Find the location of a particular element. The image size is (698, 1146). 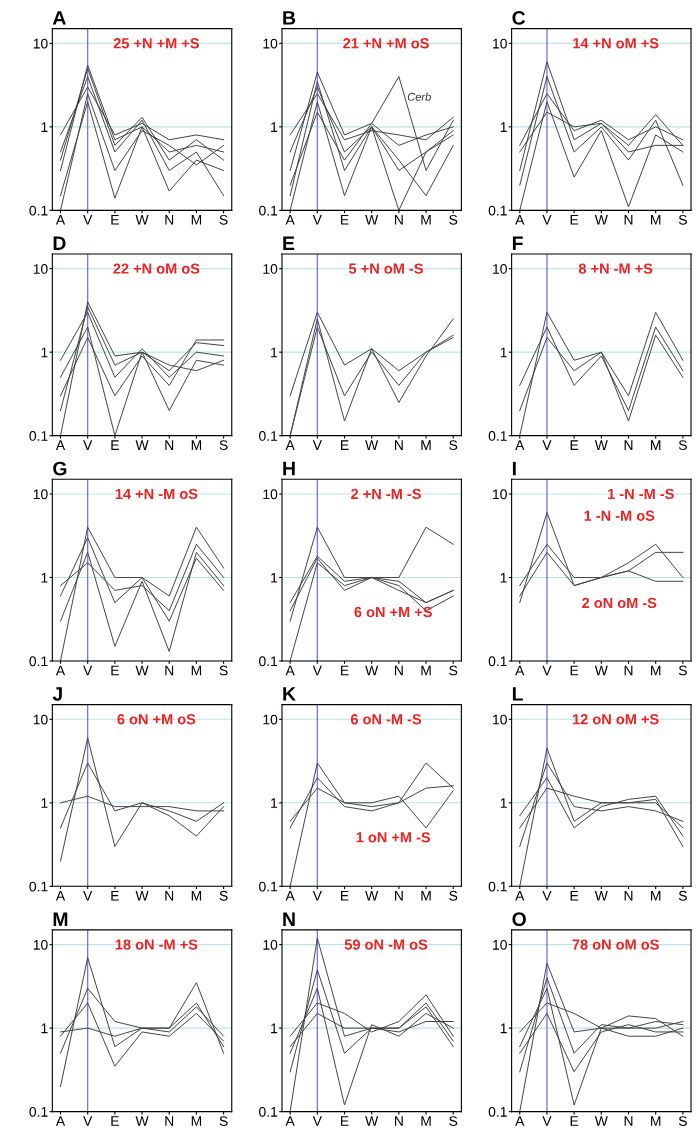

annotation: 21 +N +M oS is located at coordinates (386, 43).